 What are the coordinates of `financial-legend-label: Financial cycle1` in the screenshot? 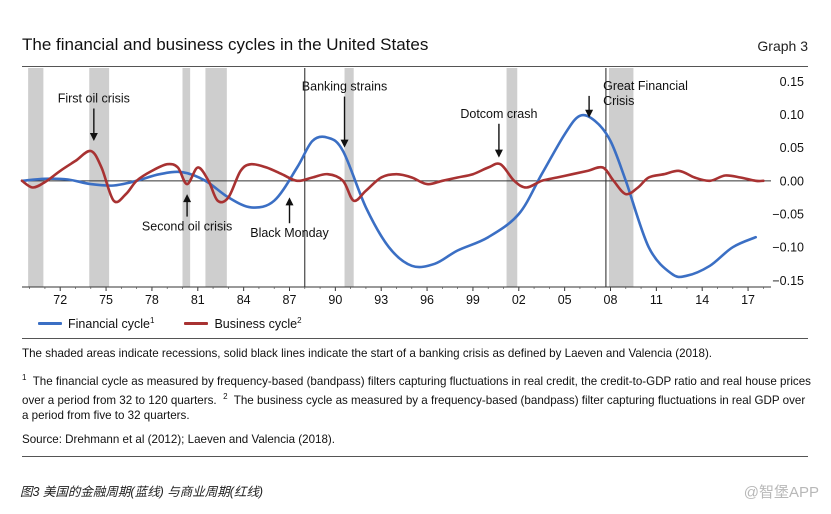 It's located at (111, 324).